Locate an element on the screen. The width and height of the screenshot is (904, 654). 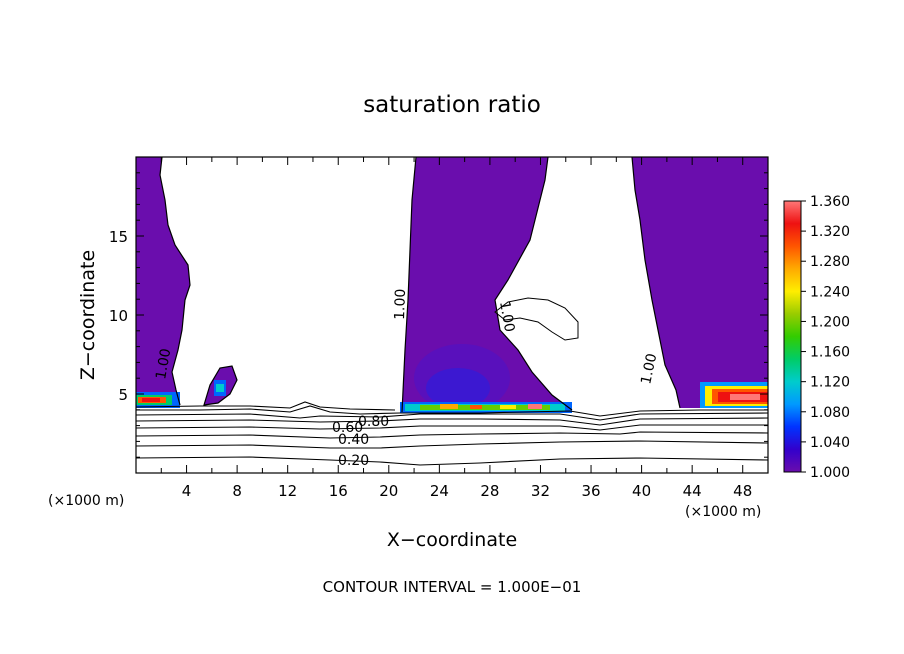
x-tick-label: 44 is located at coordinates (692, 491).